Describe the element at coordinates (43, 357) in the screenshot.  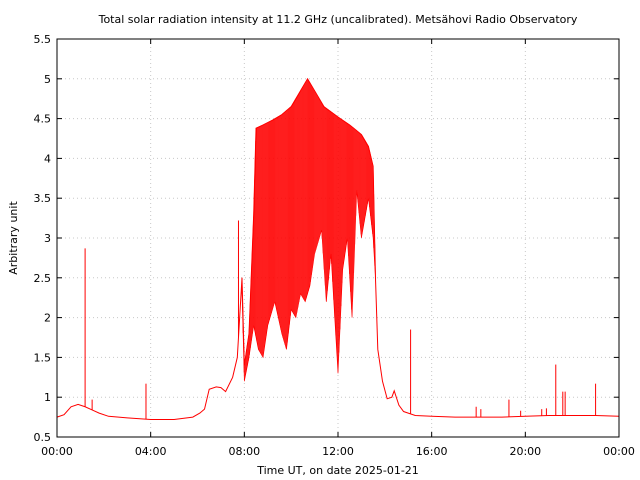
I see `y-tick-label: 1.5` at that location.